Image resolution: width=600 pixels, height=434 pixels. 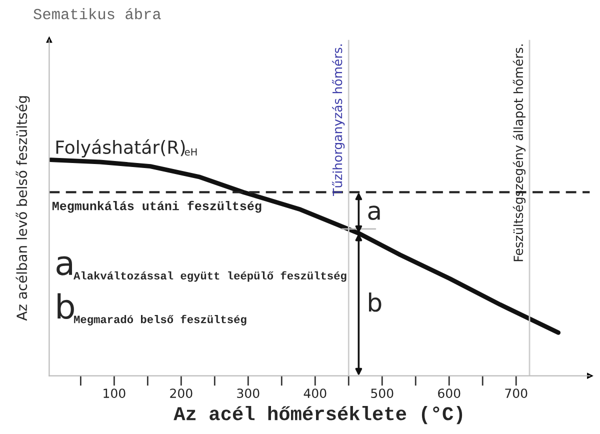 I want to click on ref-line-label: Feszültségszegény állapot hőmérs., so click(x=519, y=153).